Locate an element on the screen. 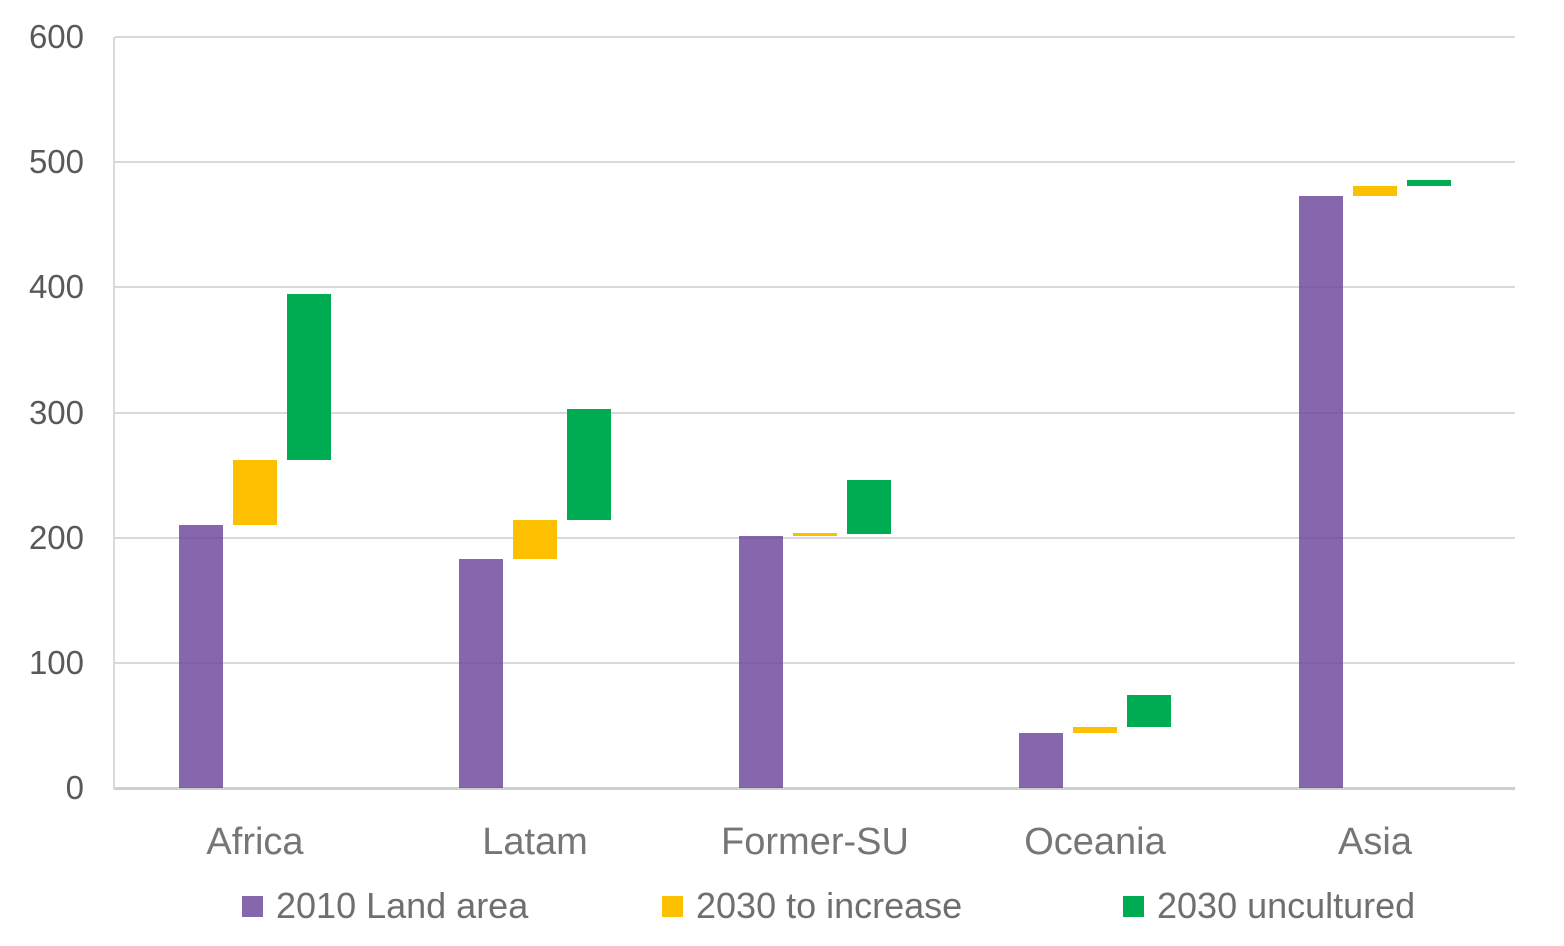  bar-asia-2010-land-area is located at coordinates (1321, 491).